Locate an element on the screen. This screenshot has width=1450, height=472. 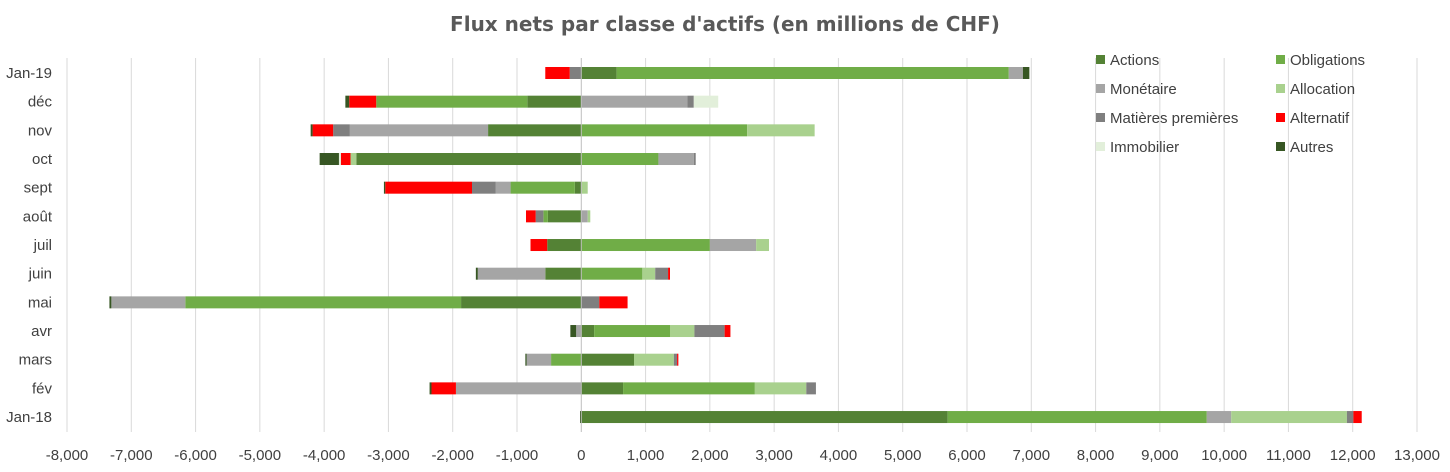
x-tick-label: -6,000 is located at coordinates (195, 455).